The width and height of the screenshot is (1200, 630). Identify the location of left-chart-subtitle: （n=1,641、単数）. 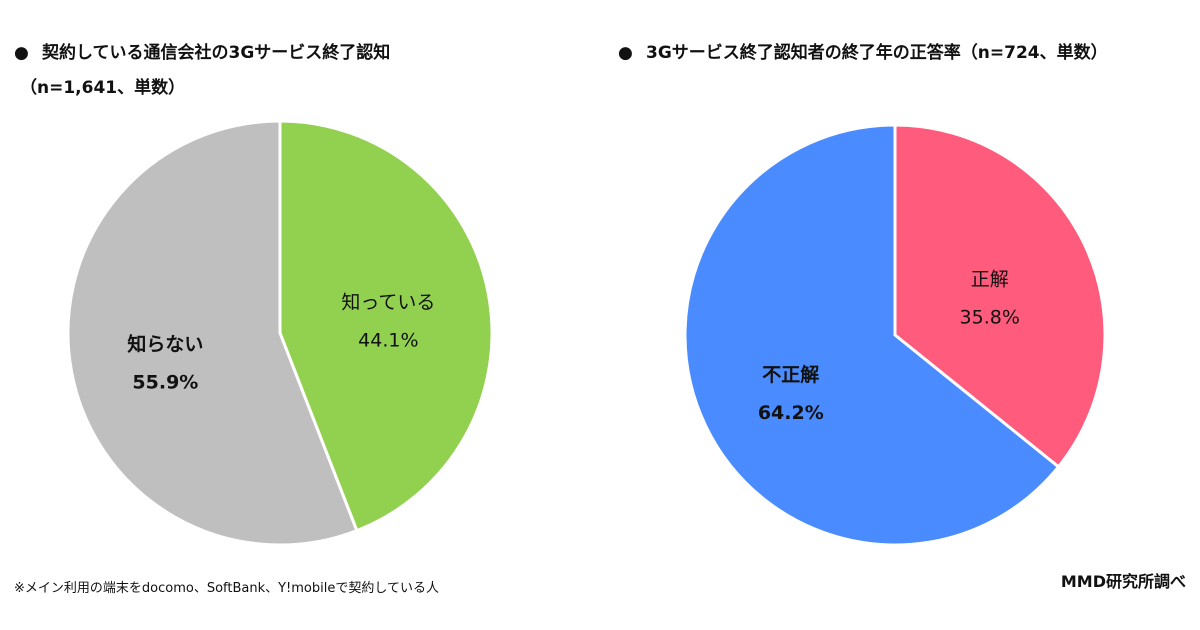
(103, 88).